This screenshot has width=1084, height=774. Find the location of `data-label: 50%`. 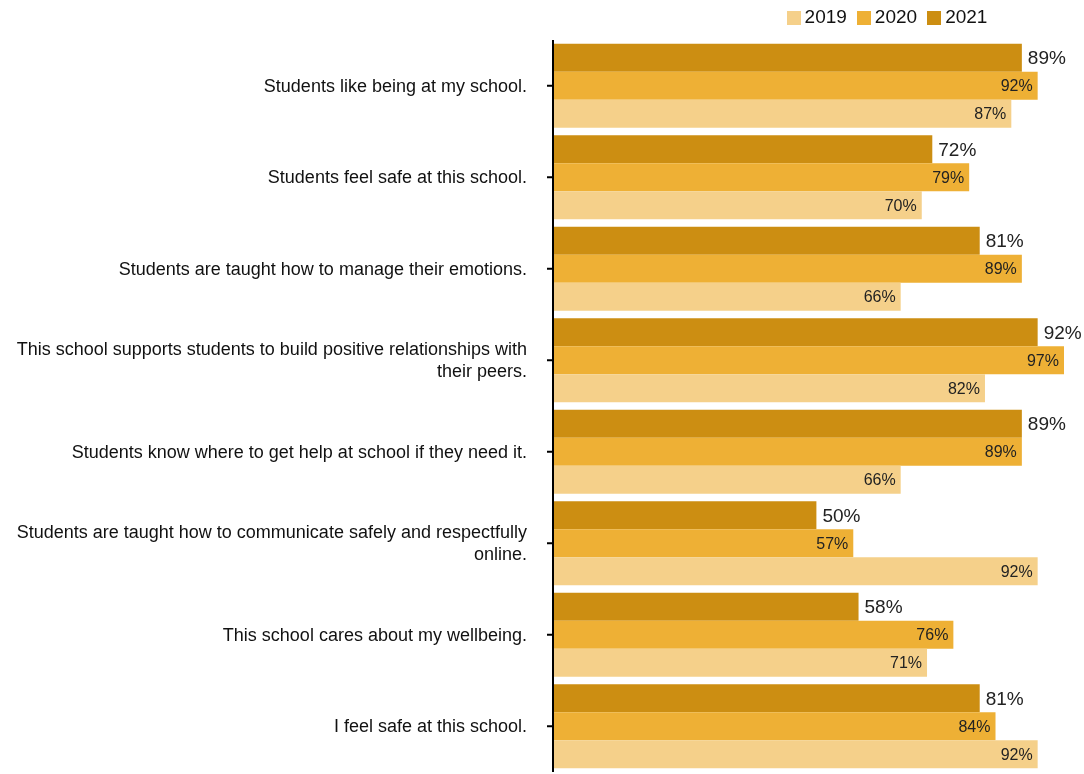

data-label: 50% is located at coordinates (841, 515).